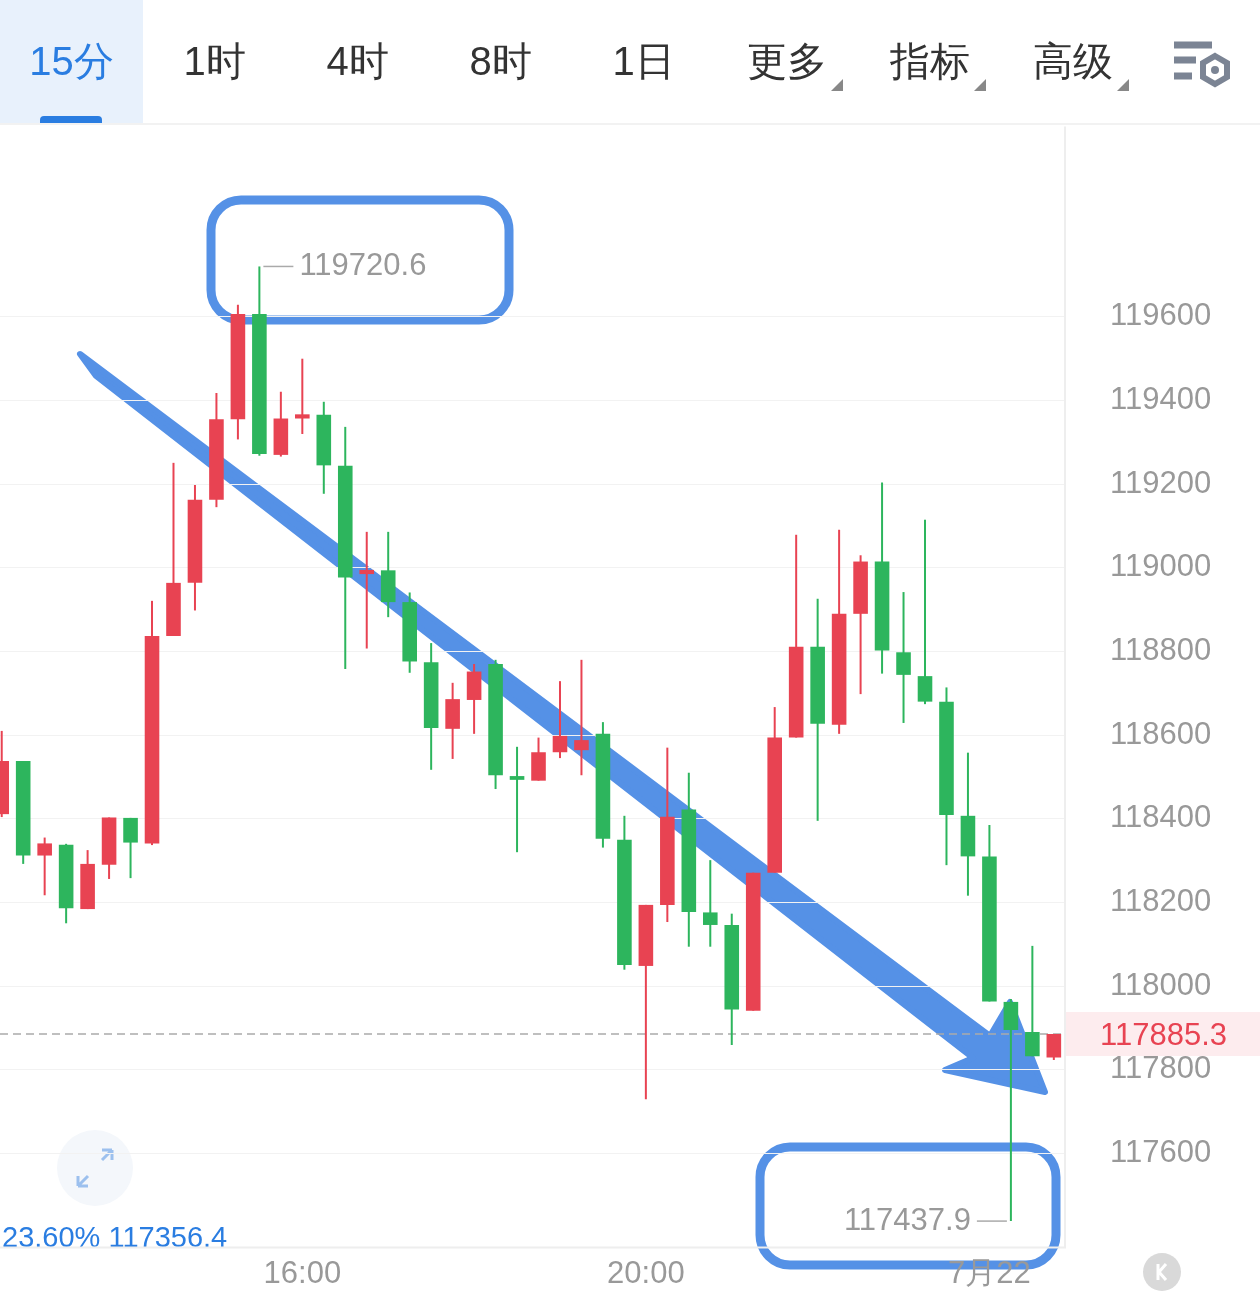 Image resolution: width=1260 pixels, height=1296 pixels. What do you see at coordinates (302, 1272) in the screenshot?
I see `x-tick-label: 16:00` at bounding box center [302, 1272].